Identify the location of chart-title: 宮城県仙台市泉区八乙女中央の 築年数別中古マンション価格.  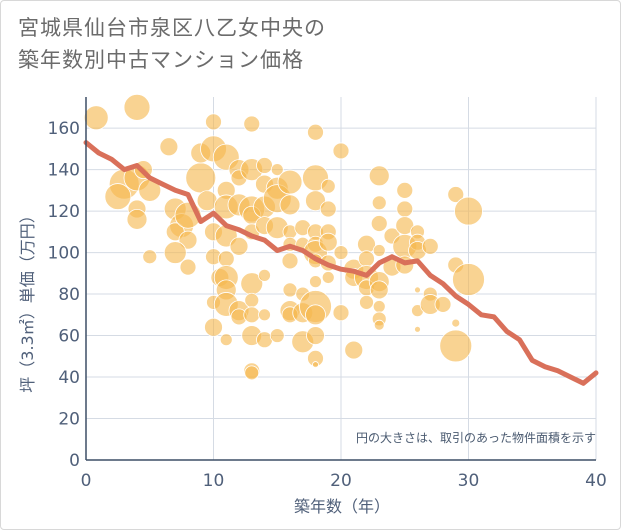
(172, 44).